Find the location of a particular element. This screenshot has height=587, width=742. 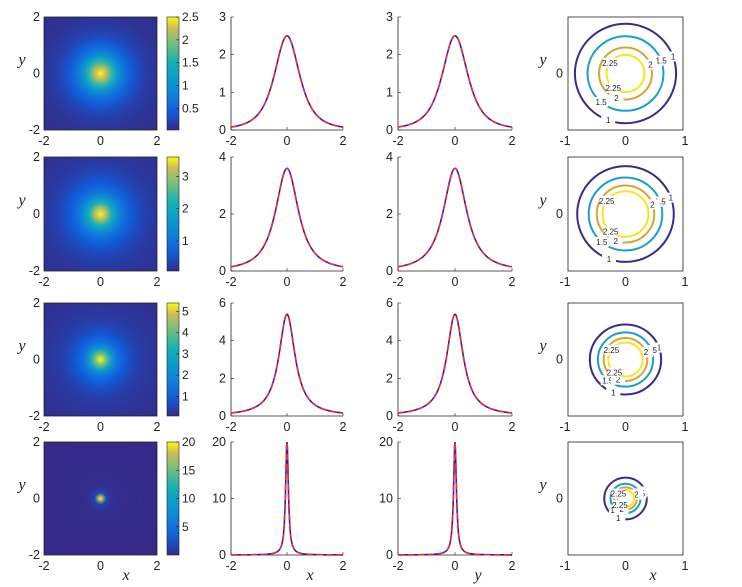

ytick-label: 20 is located at coordinates (219, 442).